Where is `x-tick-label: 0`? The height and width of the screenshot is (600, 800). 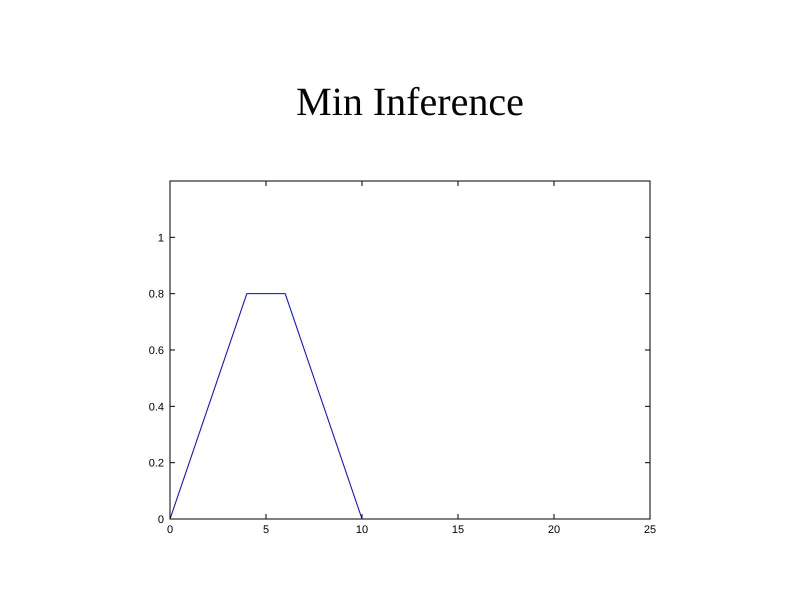
x-tick-label: 0 is located at coordinates (170, 530).